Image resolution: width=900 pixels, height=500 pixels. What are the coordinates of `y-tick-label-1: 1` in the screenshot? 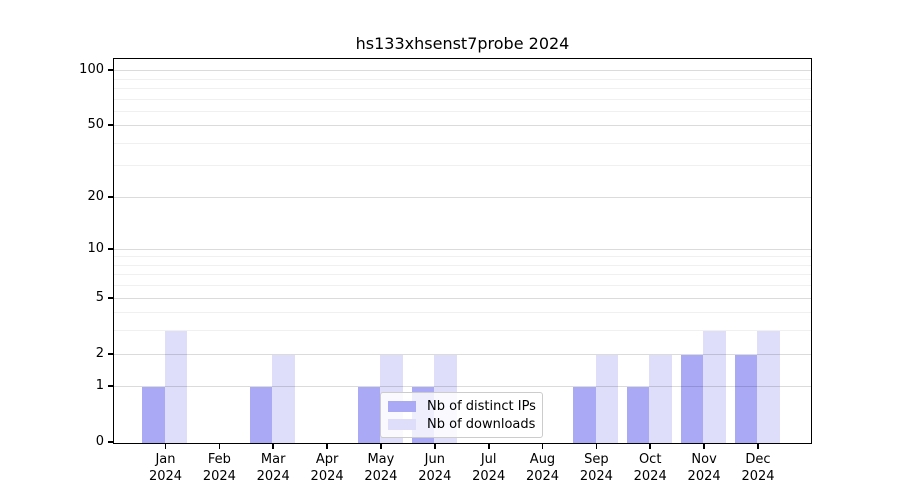 It's located at (99, 386).